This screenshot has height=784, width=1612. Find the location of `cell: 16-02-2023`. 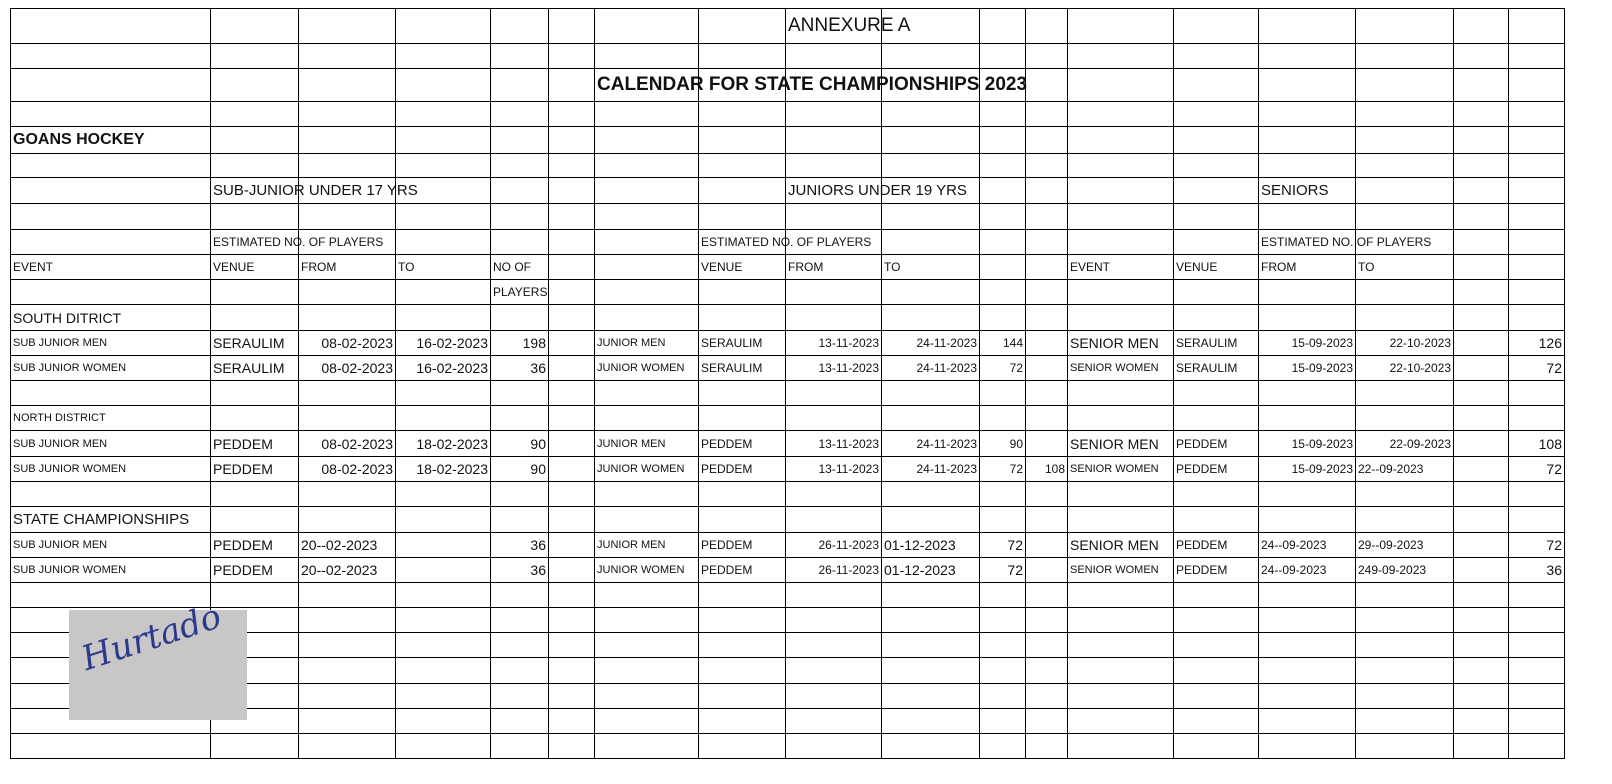

cell: 16-02-2023 is located at coordinates (443, 368).